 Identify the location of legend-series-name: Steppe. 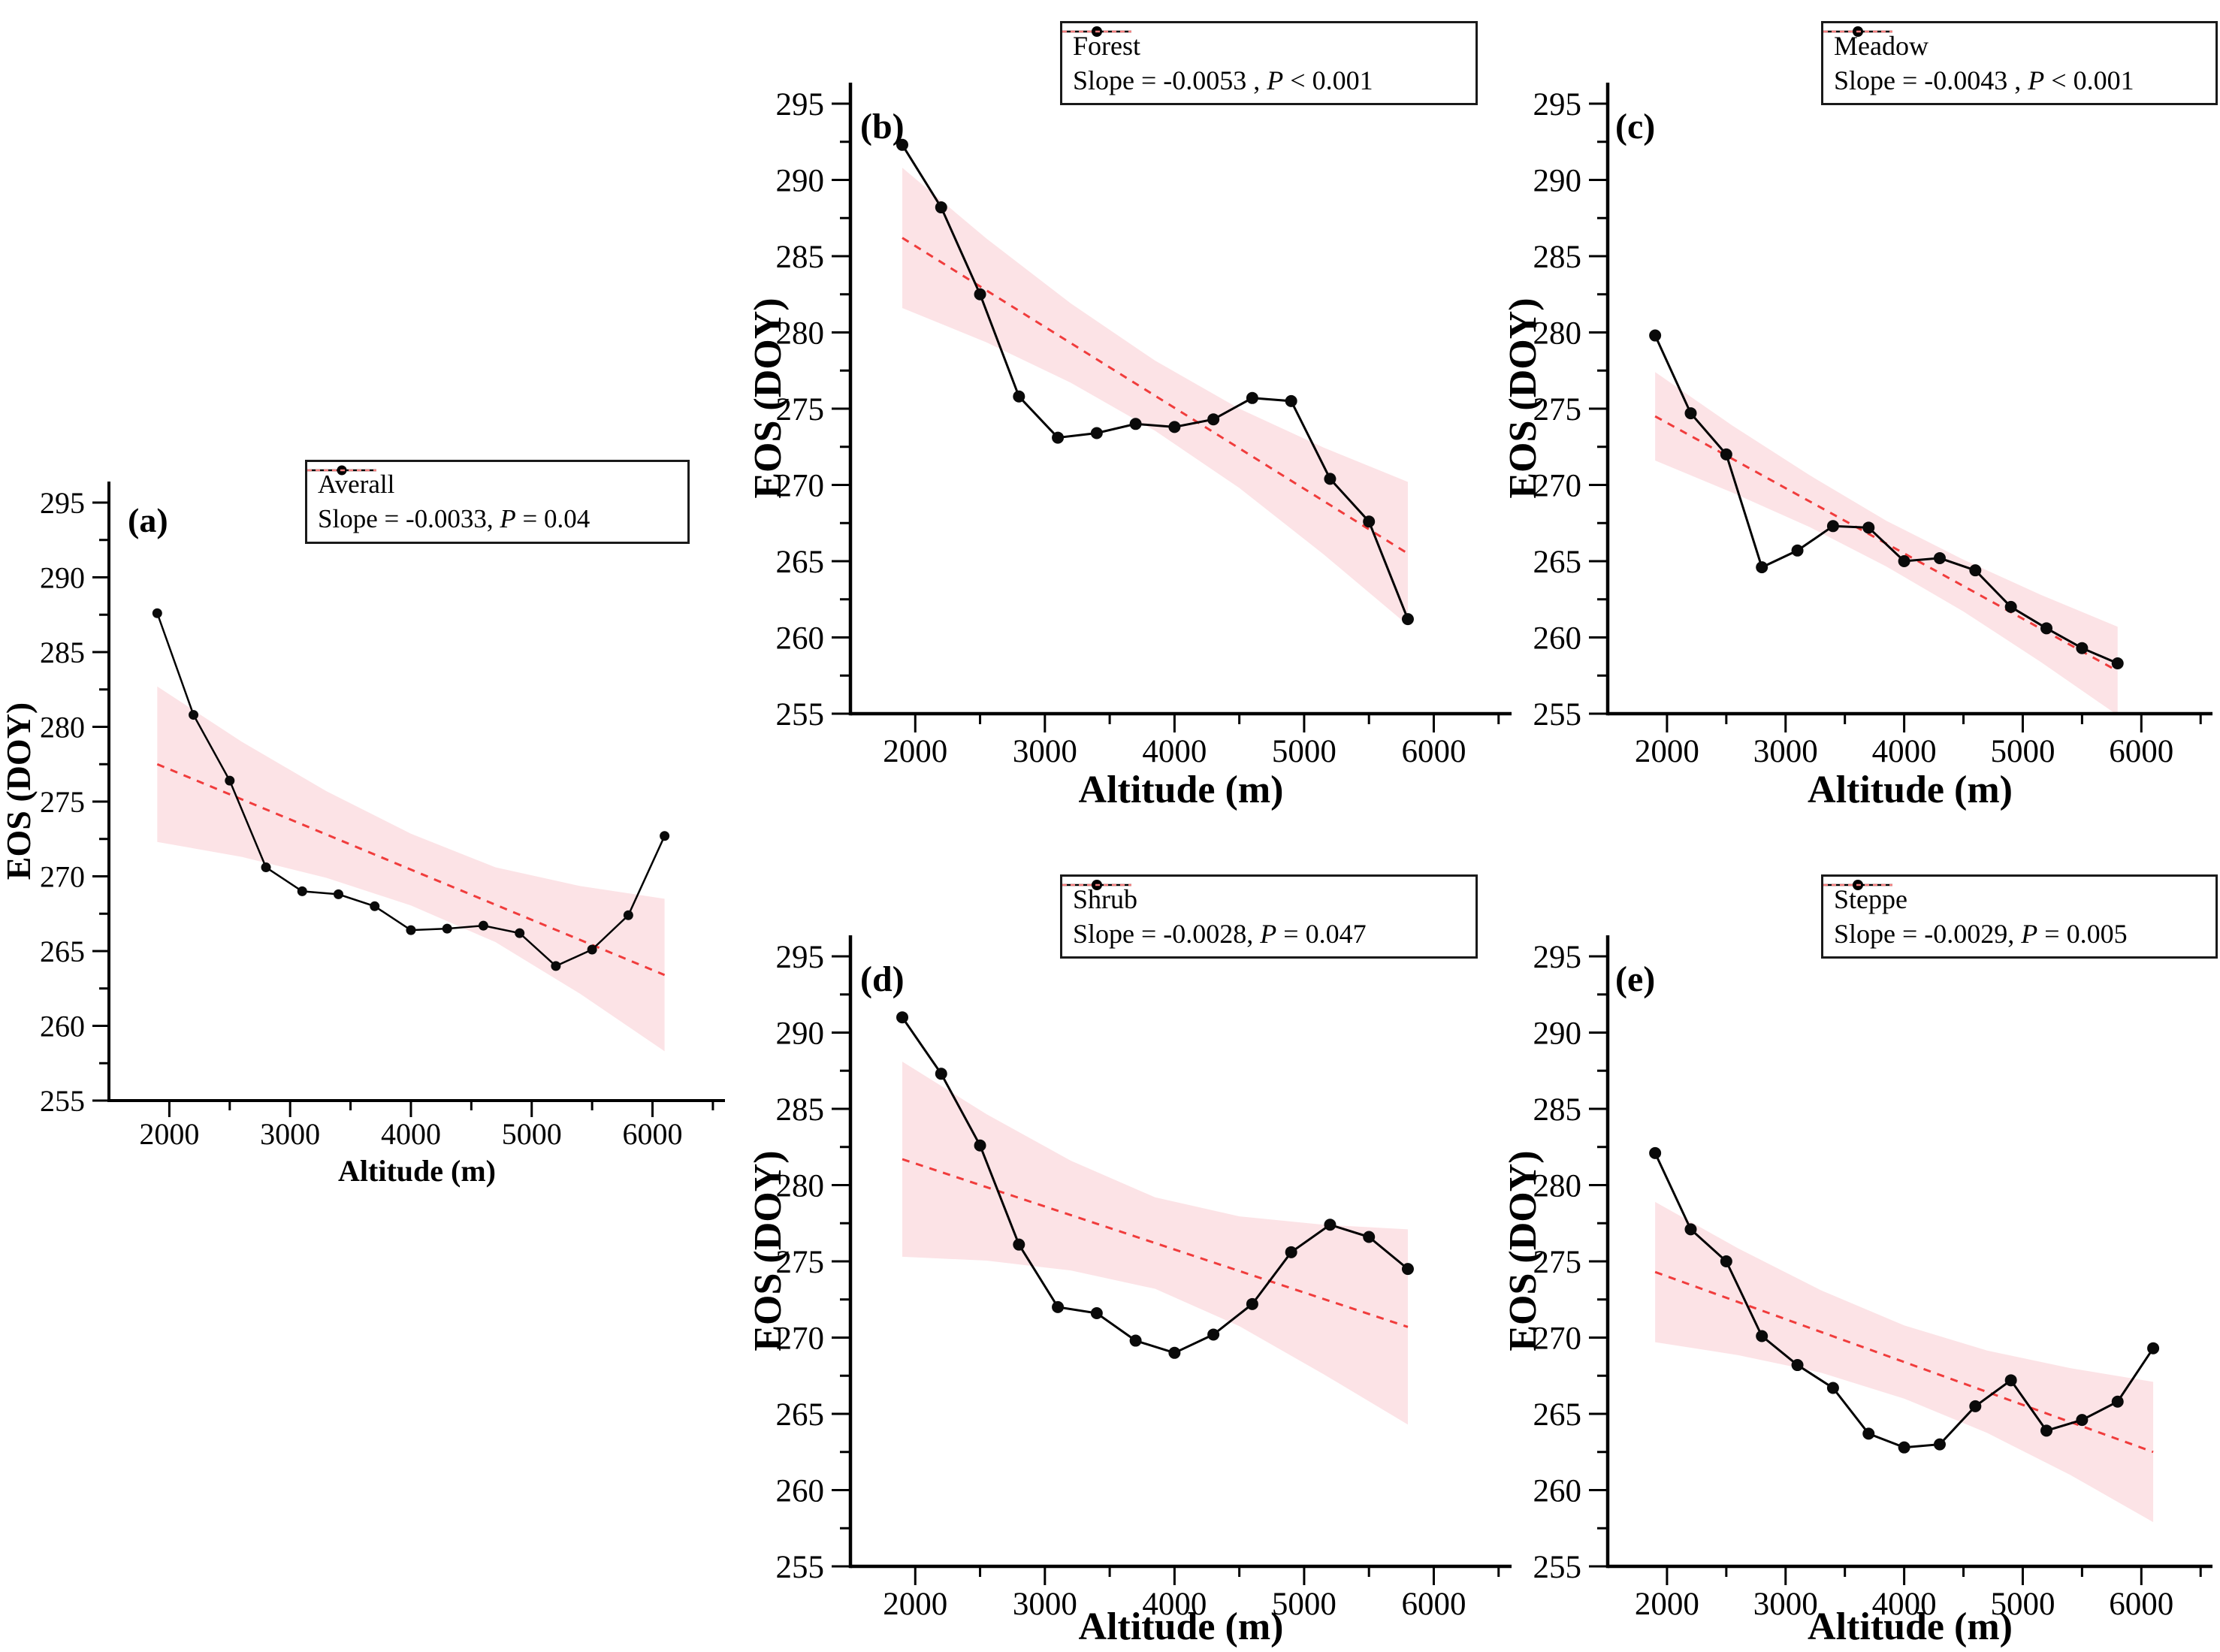
(1870, 899).